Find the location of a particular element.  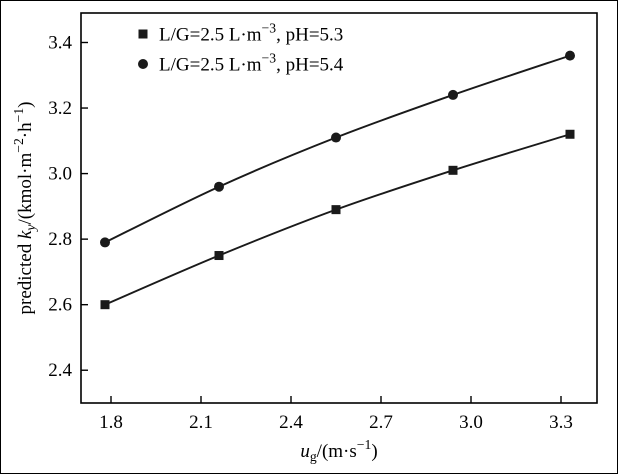

legend-label: L/G=2.5 L·m−3, pH=5.3 is located at coordinates (251, 33).